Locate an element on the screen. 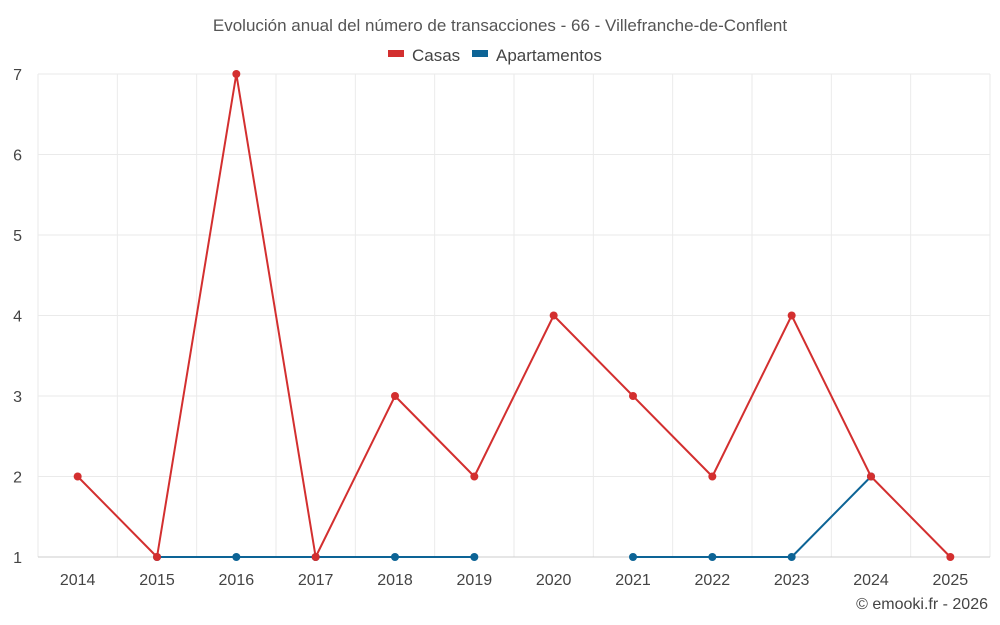 This screenshot has width=1000, height=625. x-tick-label: 2014 is located at coordinates (78, 580).